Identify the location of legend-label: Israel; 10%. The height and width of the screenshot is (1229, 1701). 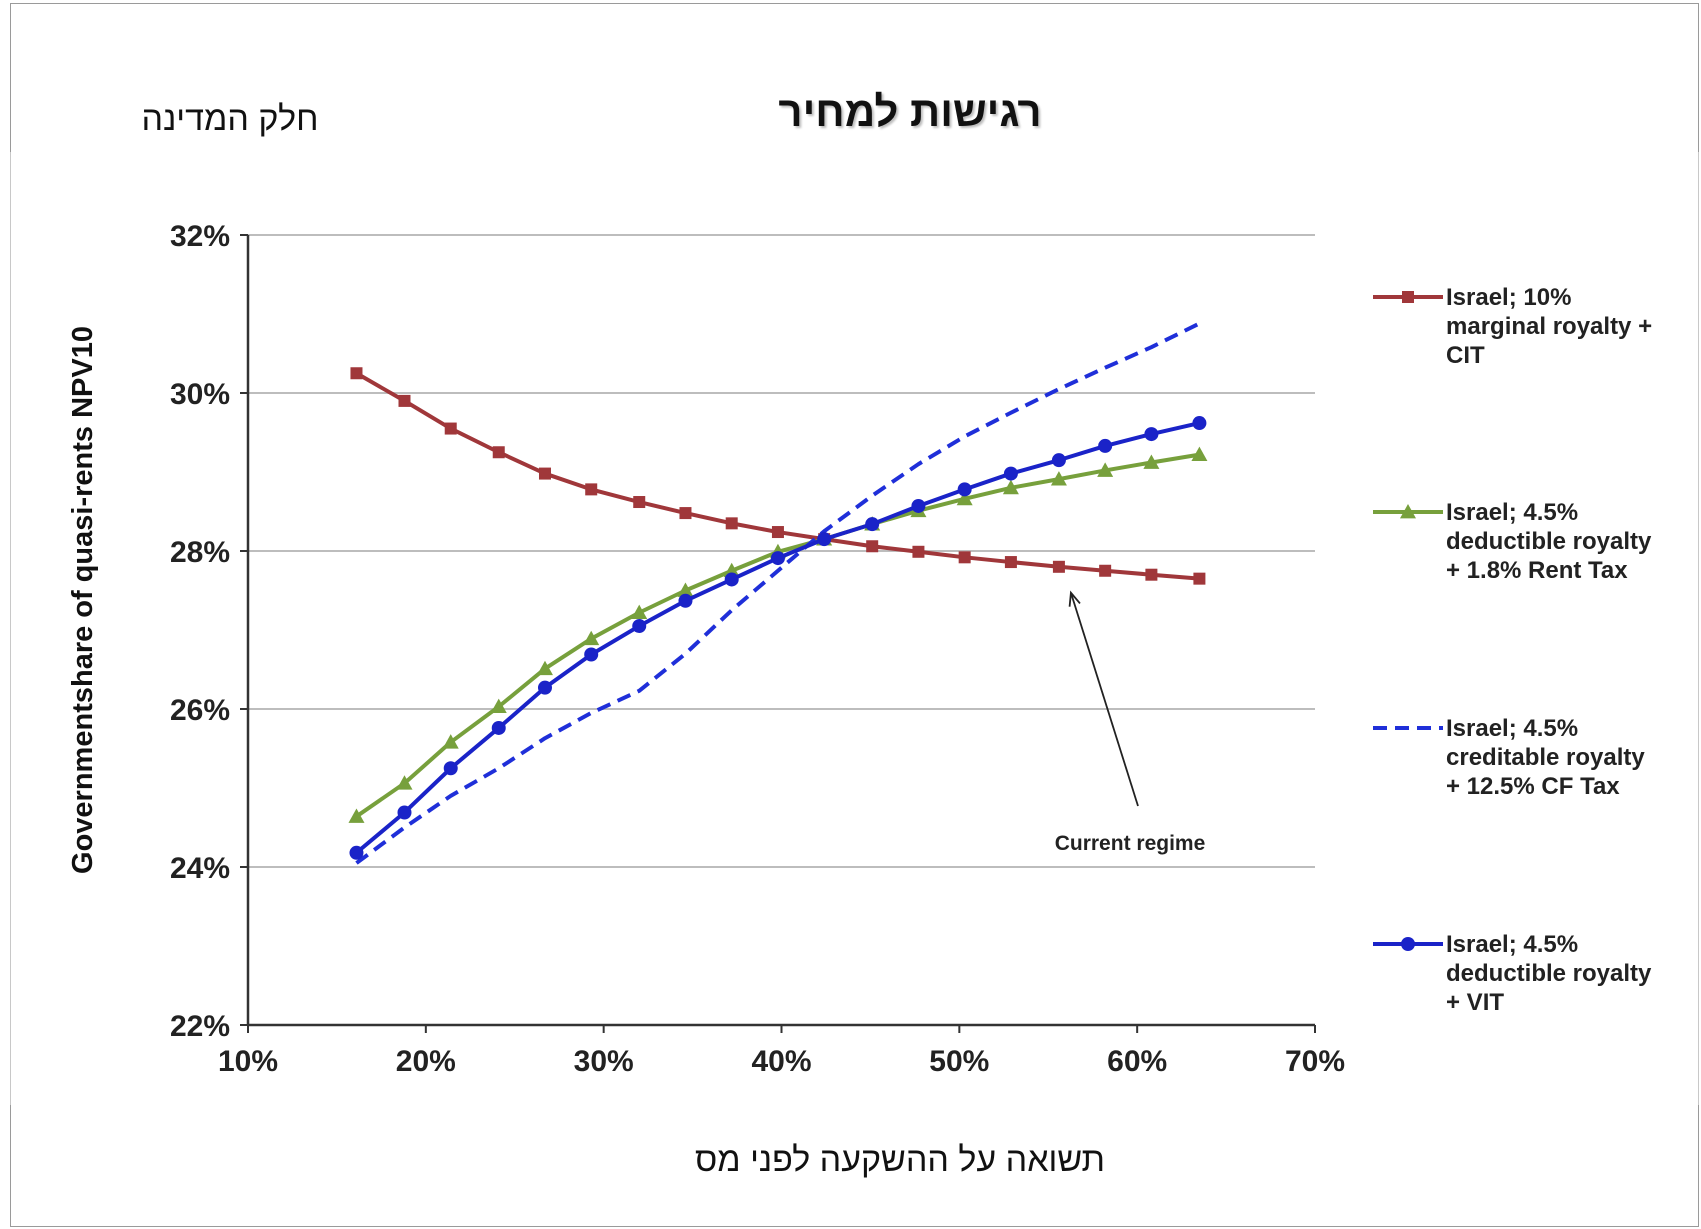
(1508, 297).